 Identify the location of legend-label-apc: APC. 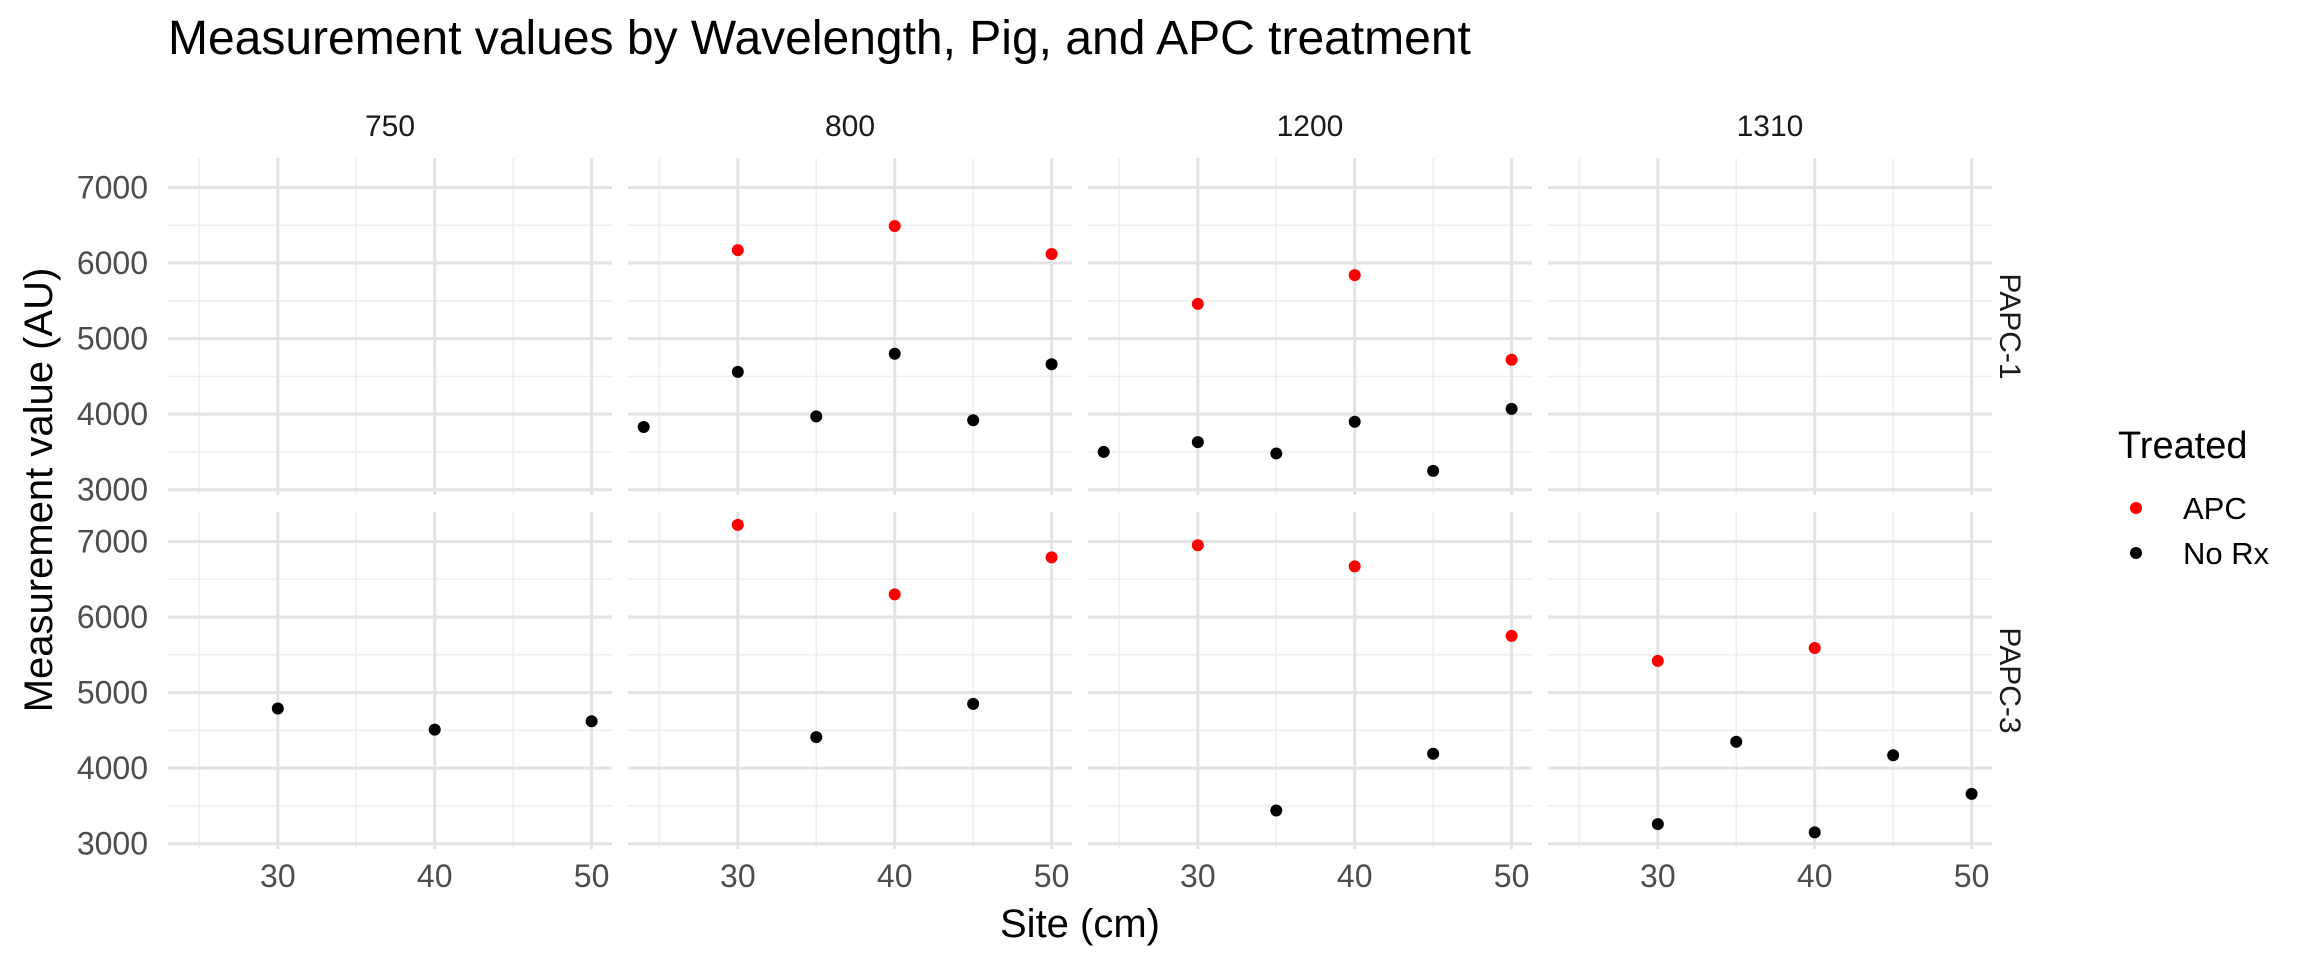
(2215, 508).